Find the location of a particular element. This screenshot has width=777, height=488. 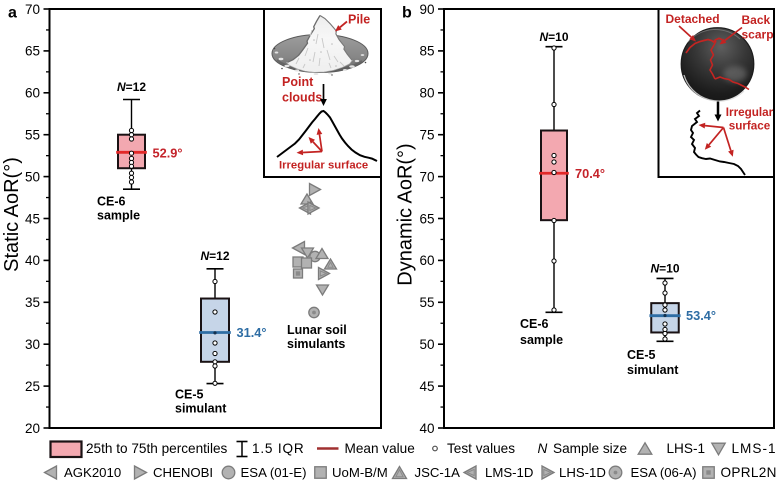

svg-text: UoM-B/M is located at coordinates (360, 472).